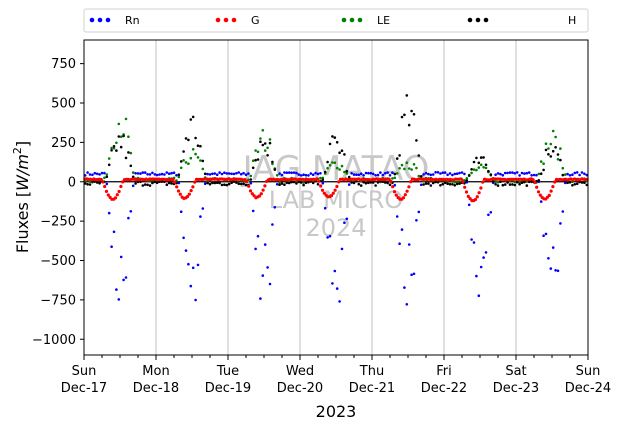 The height and width of the screenshot is (432, 622). Describe the element at coordinates (335, 169) in the screenshot. I see `watermark-line-1: JAG MATAO` at that location.